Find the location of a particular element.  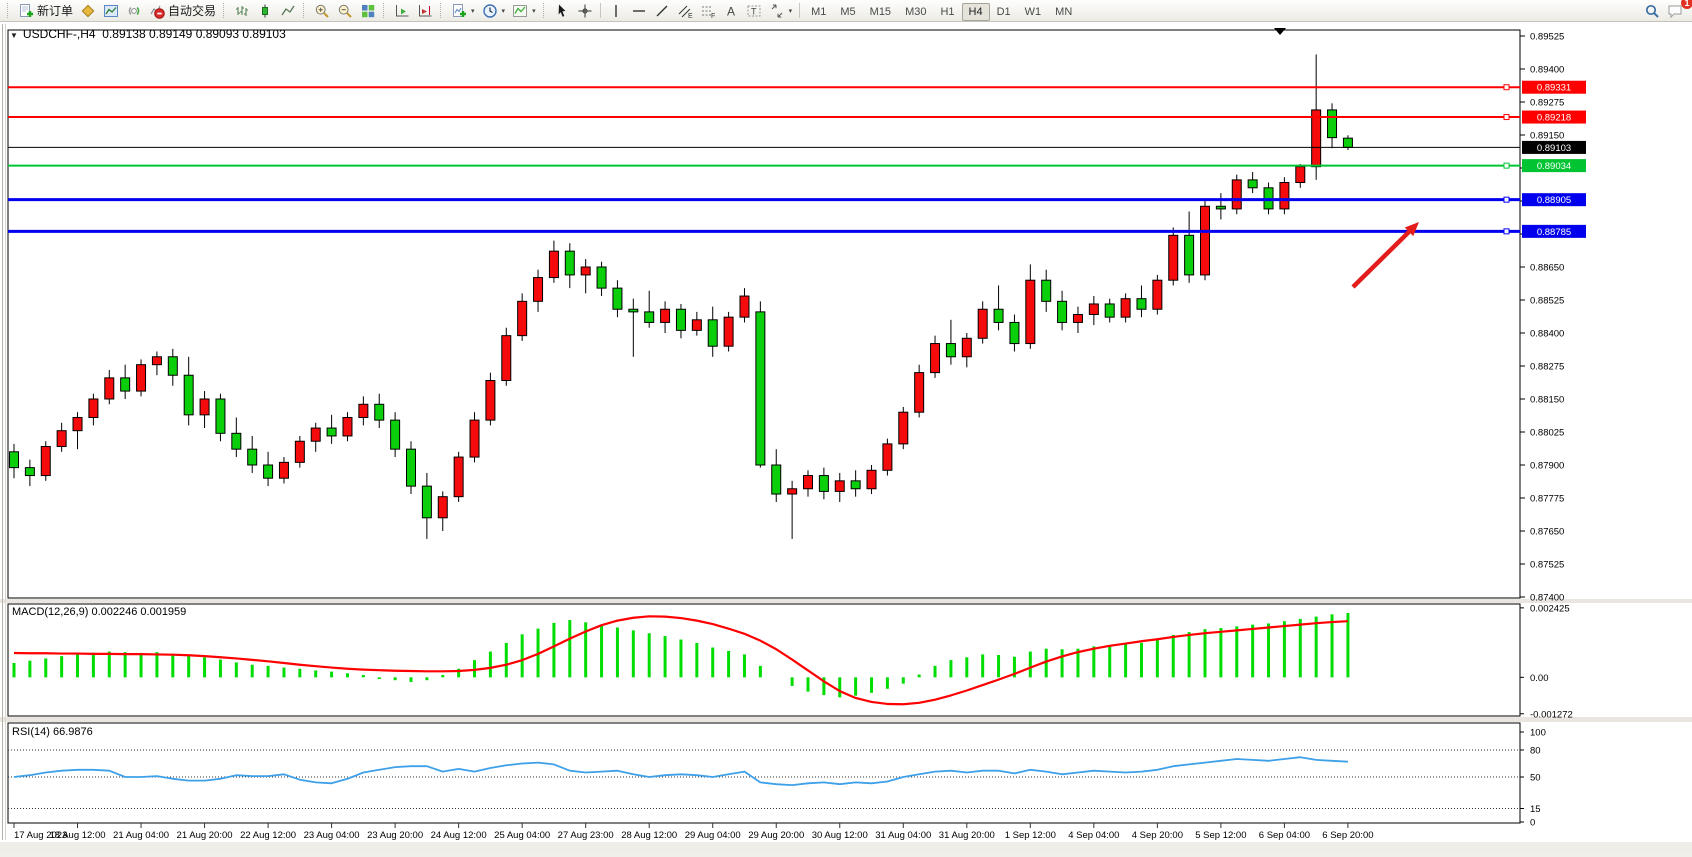

channel-tool-button: E is located at coordinates (685, 10).